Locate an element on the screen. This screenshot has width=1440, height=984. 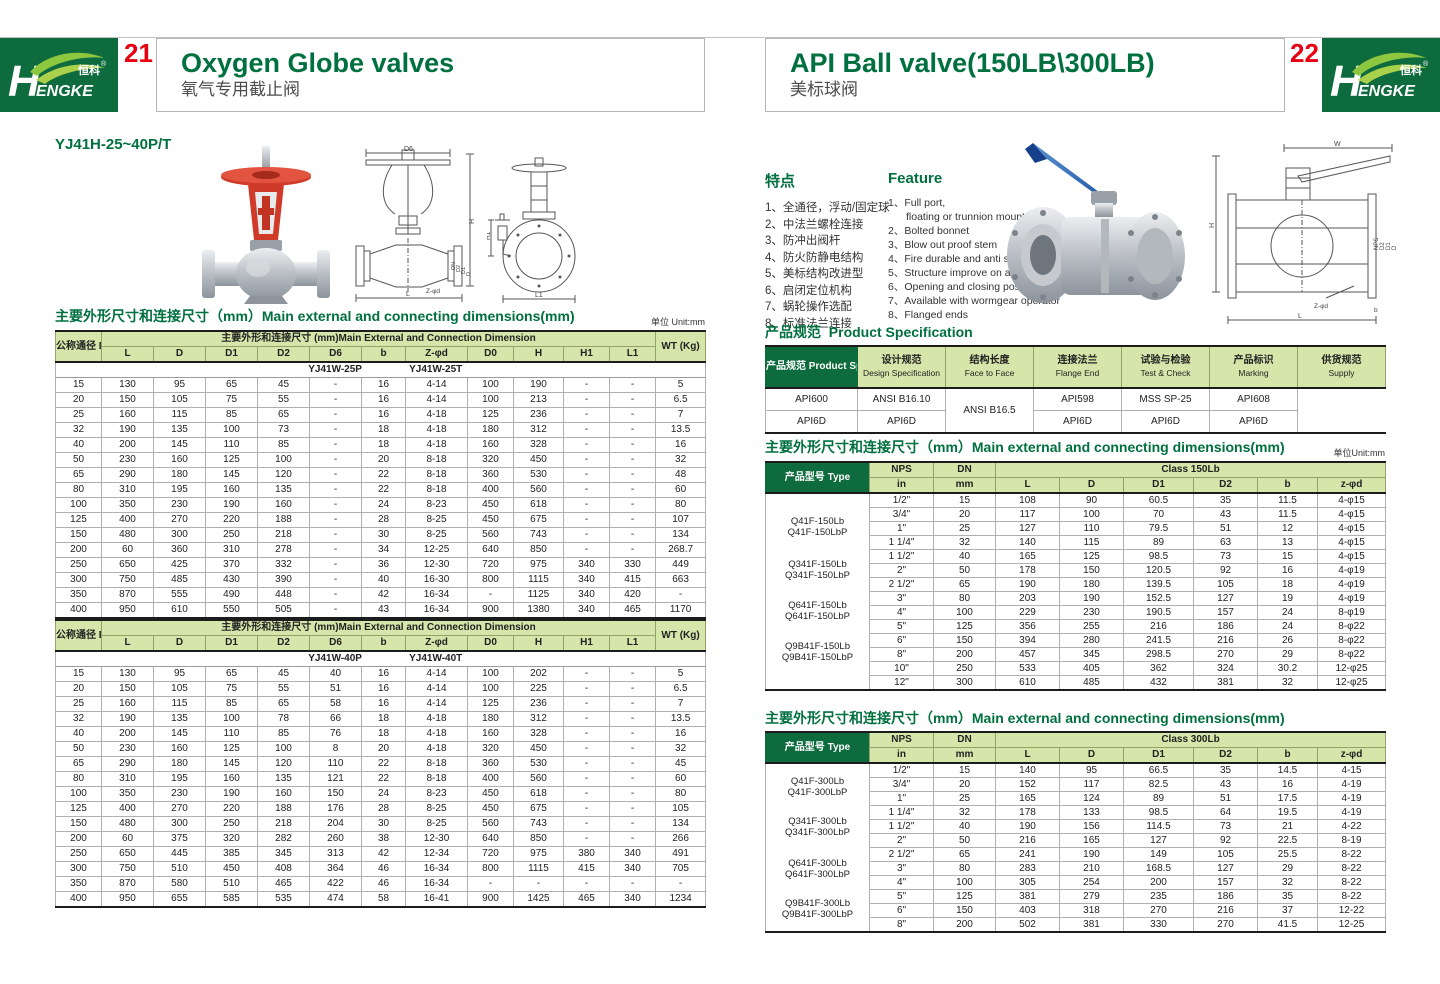
cell: 530 is located at coordinates (538, 764).